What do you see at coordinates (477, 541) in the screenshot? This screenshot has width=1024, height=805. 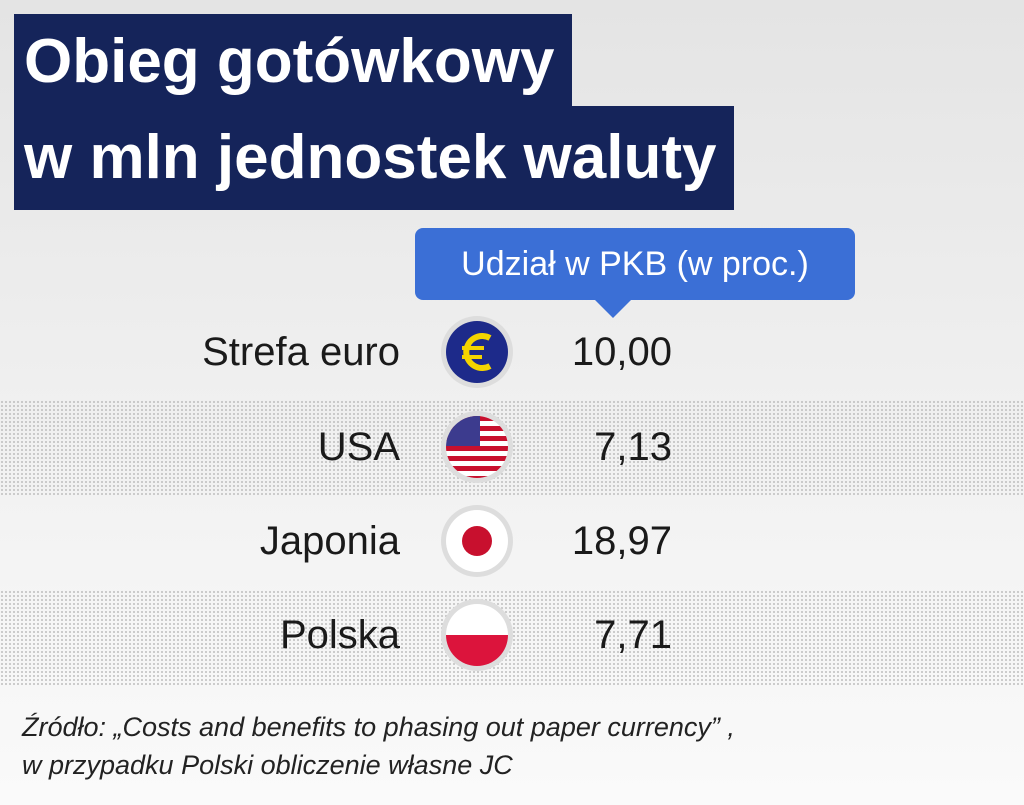 I see `flag-japan` at bounding box center [477, 541].